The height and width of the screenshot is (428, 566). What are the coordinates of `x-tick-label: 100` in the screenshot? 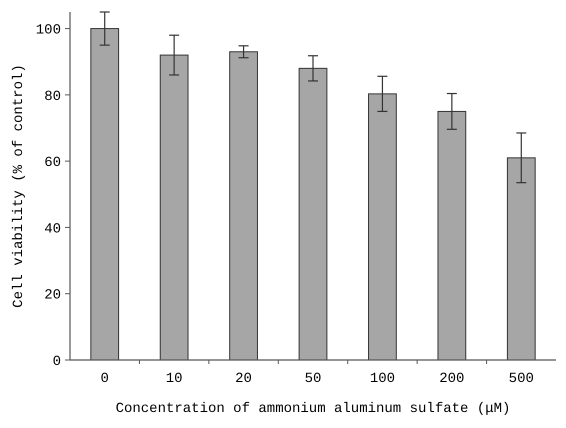 It's located at (383, 379).